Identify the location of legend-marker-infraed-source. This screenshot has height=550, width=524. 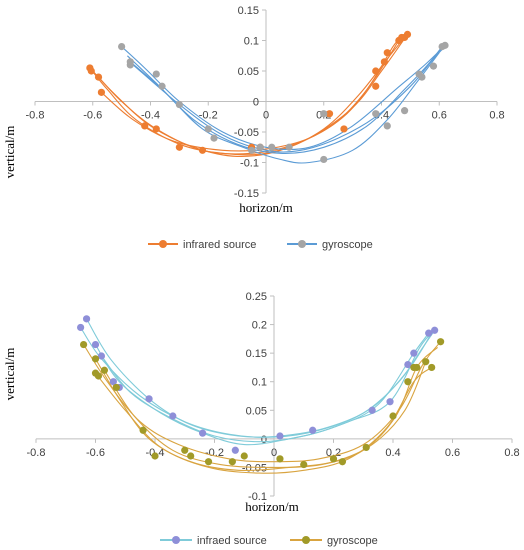
(176, 540).